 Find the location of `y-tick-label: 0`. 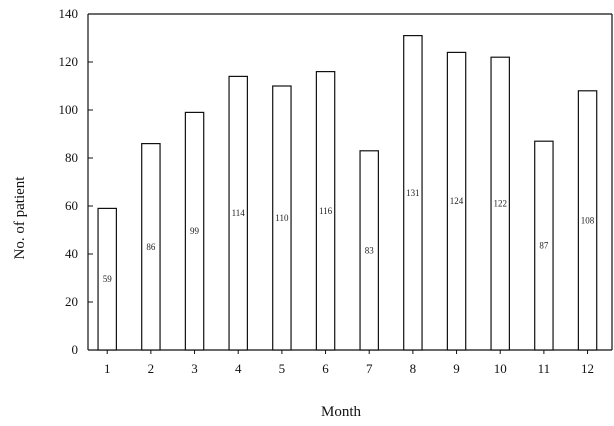

y-tick-label: 0 is located at coordinates (75, 349).